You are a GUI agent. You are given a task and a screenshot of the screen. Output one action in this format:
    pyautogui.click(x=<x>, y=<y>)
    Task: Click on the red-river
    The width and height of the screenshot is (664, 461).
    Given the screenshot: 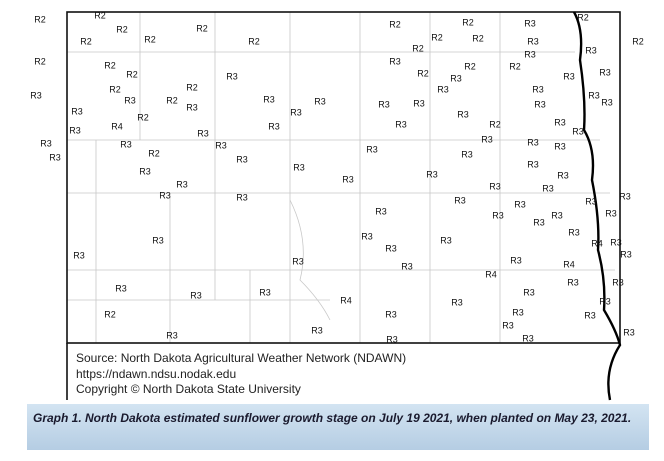 What is the action you would take?
    pyautogui.click(x=597, y=206)
    